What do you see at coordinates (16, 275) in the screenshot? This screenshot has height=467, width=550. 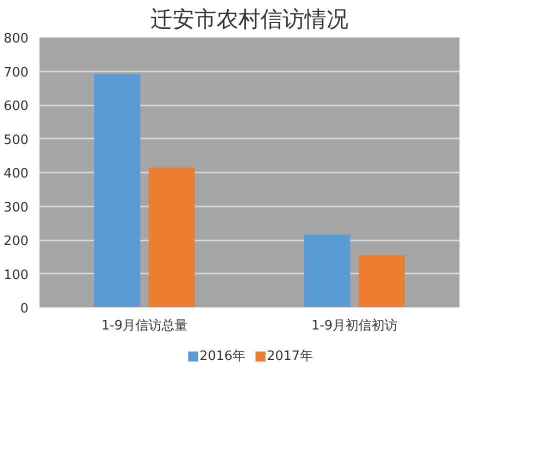 I see `y-tick-label: 100` at bounding box center [16, 275].